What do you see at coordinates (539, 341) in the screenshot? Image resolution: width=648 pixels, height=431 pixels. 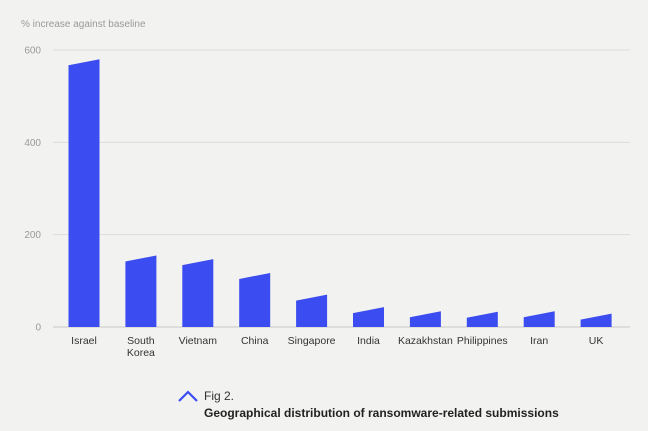 I see `x-tick-label: Iran` at bounding box center [539, 341].